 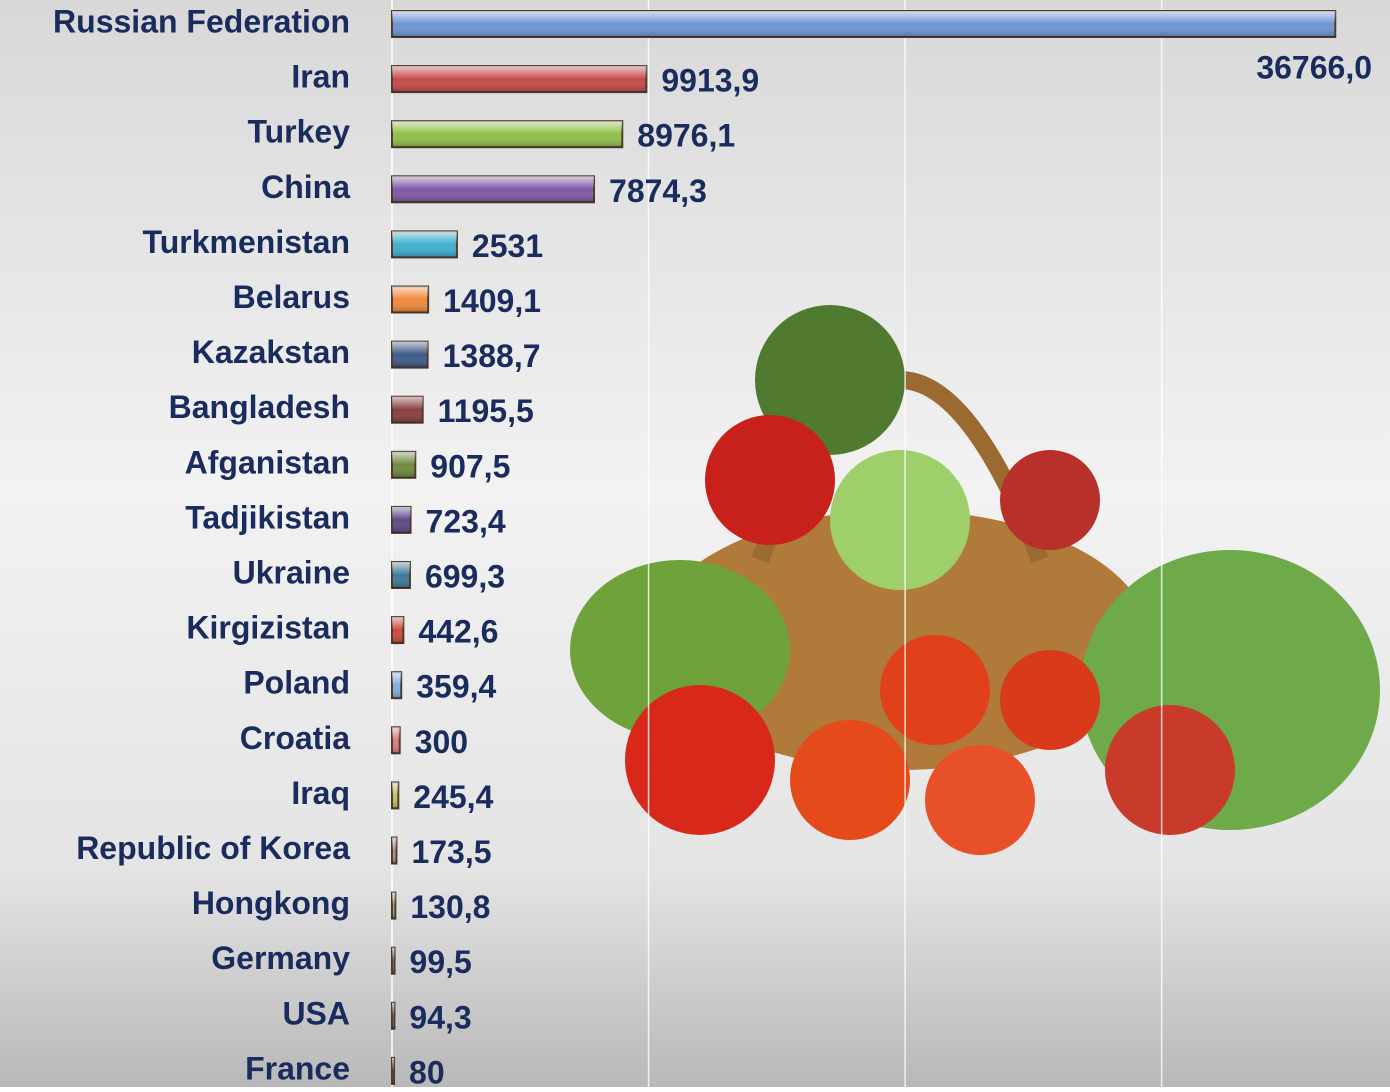 What do you see at coordinates (458, 632) in the screenshot?
I see `value-label: 442,6` at bounding box center [458, 632].